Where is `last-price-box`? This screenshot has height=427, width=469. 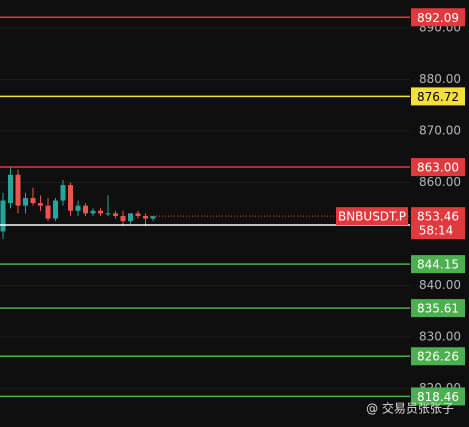
last-price-box is located at coordinates (438, 223).